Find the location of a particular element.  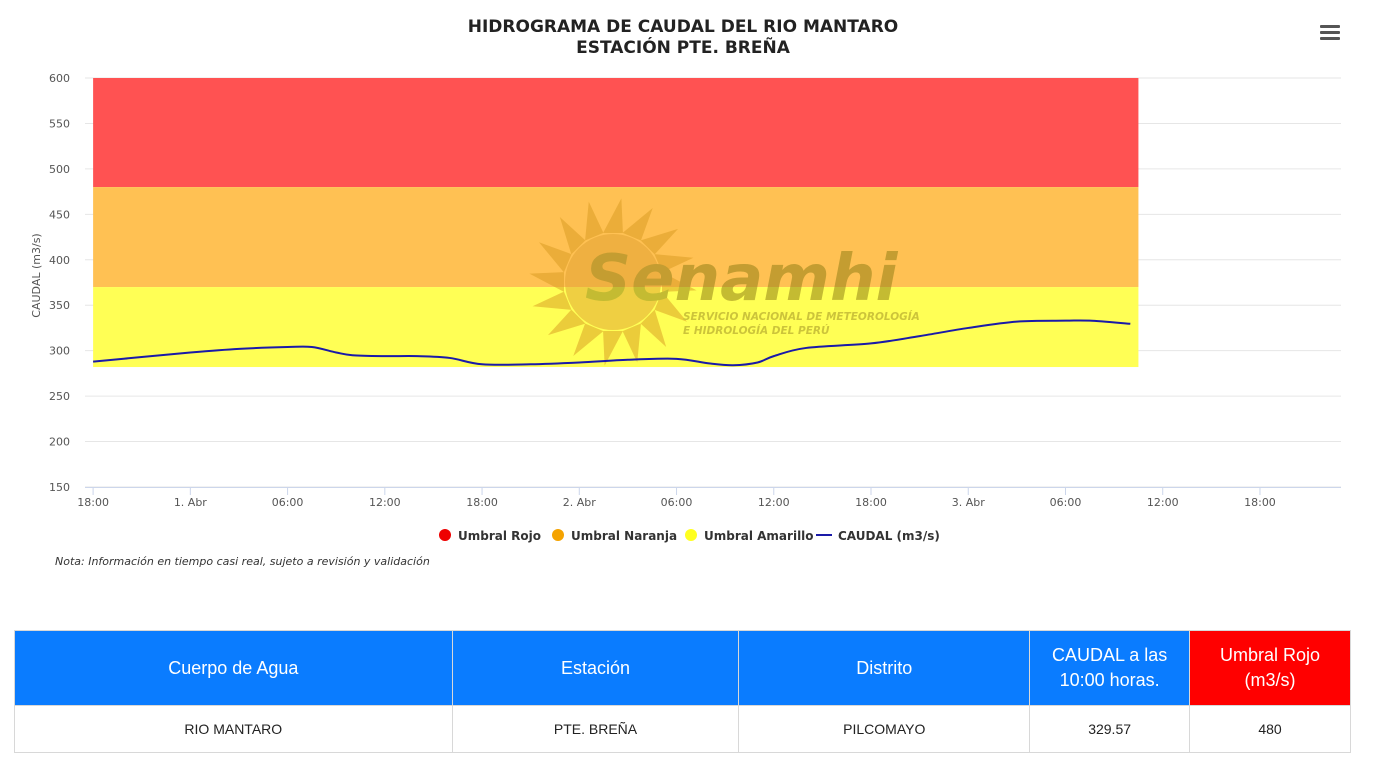

y-tick-label: 400 is located at coordinates (59, 260).